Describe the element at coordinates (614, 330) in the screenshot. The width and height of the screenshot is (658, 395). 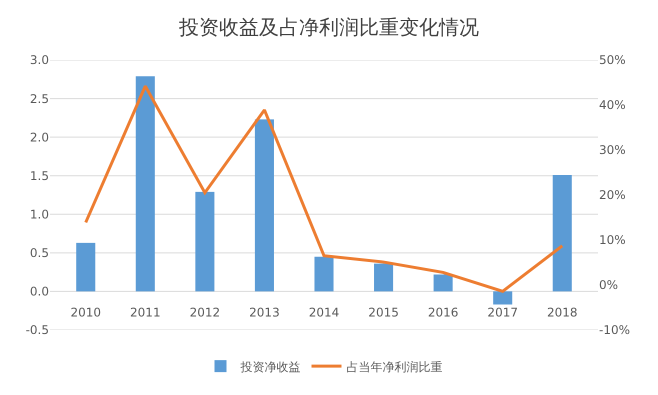
I see `y2-tick-label: -10%` at that location.